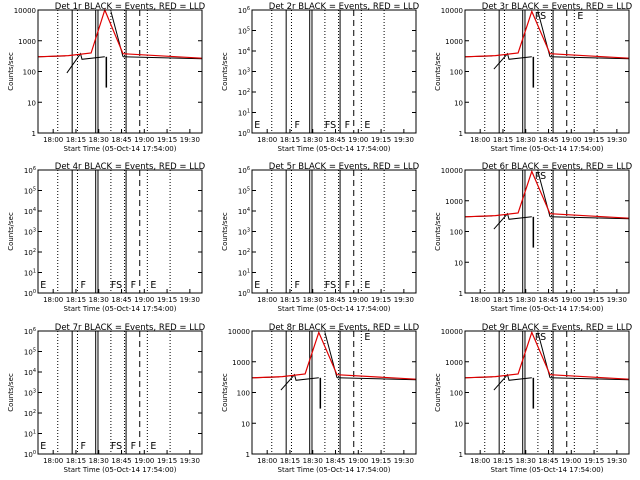 The width and height of the screenshot is (640, 480). Describe the element at coordinates (557, 328) in the screenshot. I see `panel-title: Det 9r BLACK = Events, RED = LLD` at that location.